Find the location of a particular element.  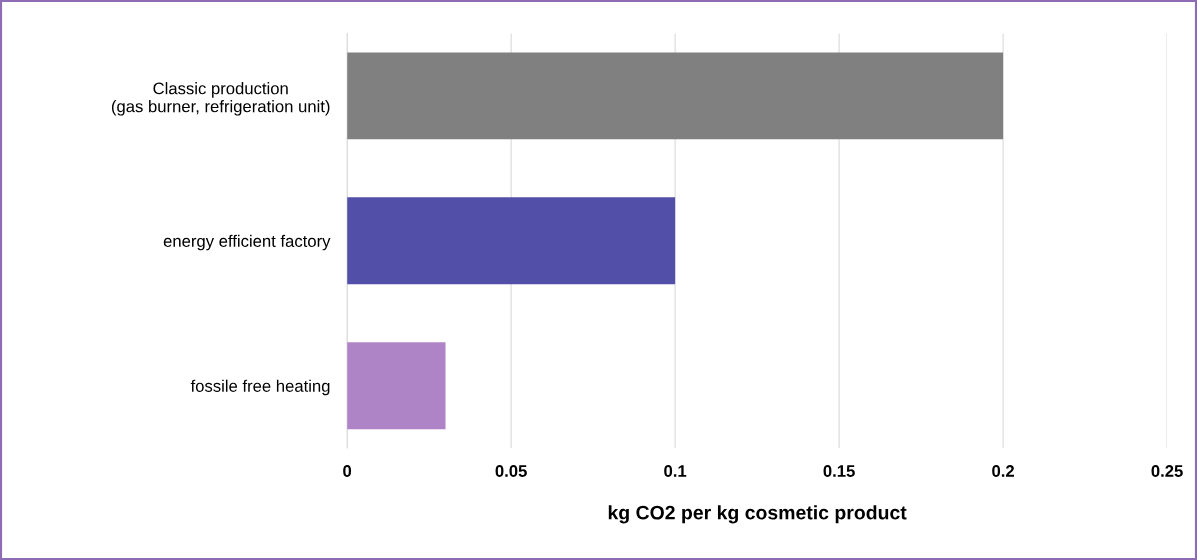

x-axis-title: kg CO2 per kg cosmetic product is located at coordinates (757, 514).